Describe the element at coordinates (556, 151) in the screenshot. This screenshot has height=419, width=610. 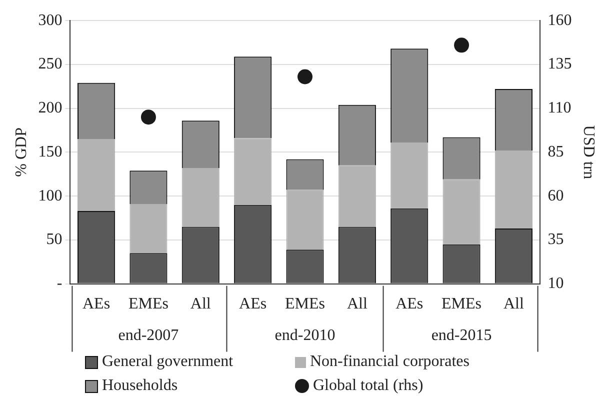
I see `y2-tick-label: 85` at that location.